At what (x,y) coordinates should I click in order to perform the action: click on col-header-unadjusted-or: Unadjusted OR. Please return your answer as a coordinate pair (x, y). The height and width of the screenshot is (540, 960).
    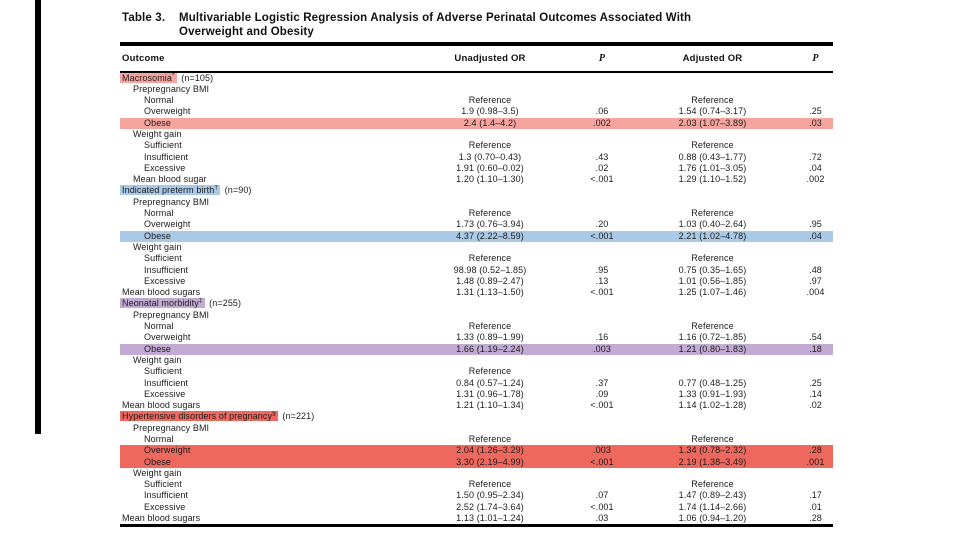
    Looking at the image, I should click on (490, 59).